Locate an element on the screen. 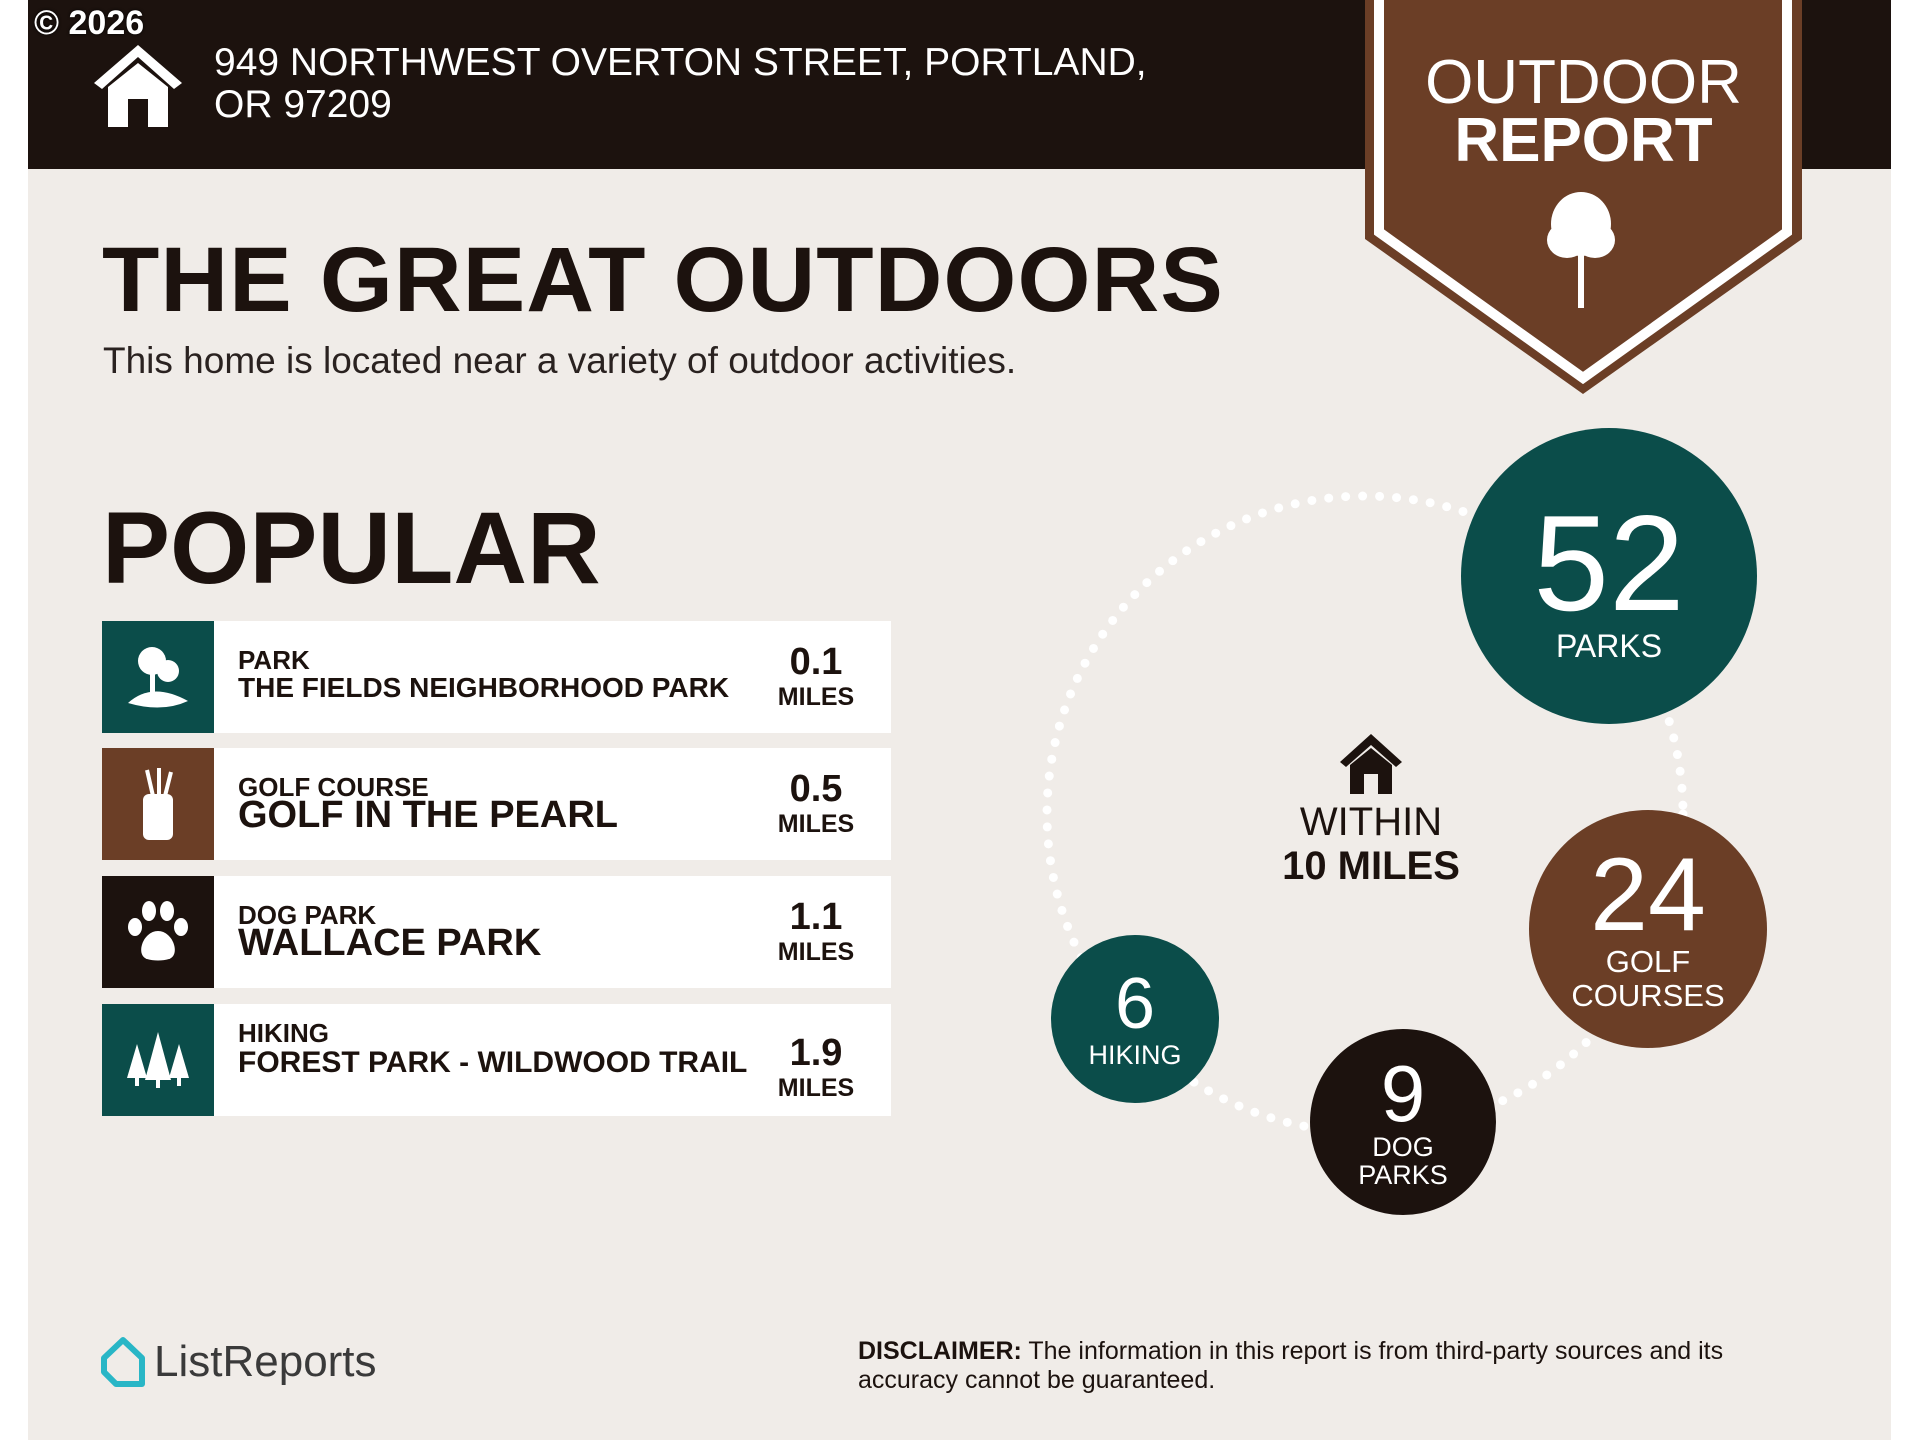  park-icon is located at coordinates (158, 677).